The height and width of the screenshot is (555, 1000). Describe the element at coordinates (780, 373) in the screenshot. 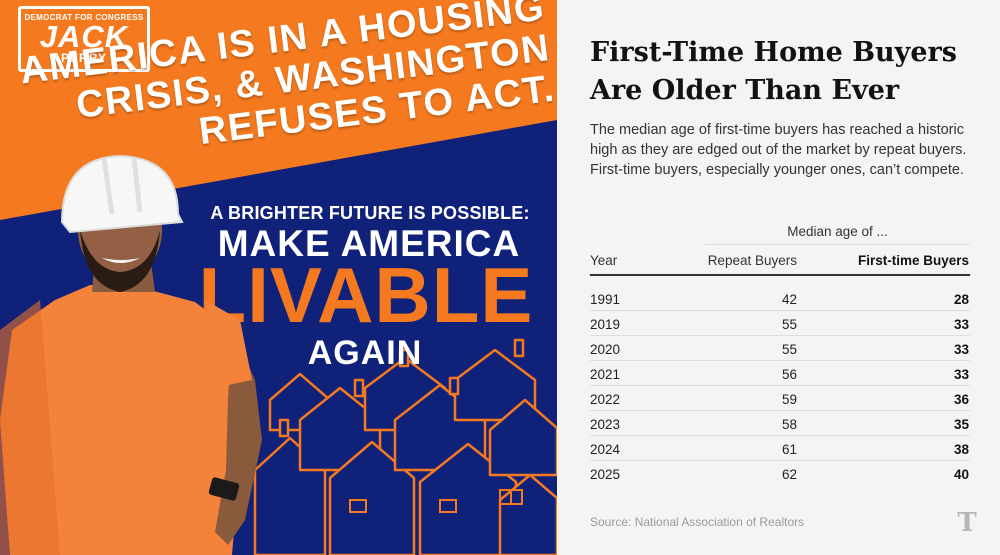

I see `table-row: 2021 56 33` at that location.